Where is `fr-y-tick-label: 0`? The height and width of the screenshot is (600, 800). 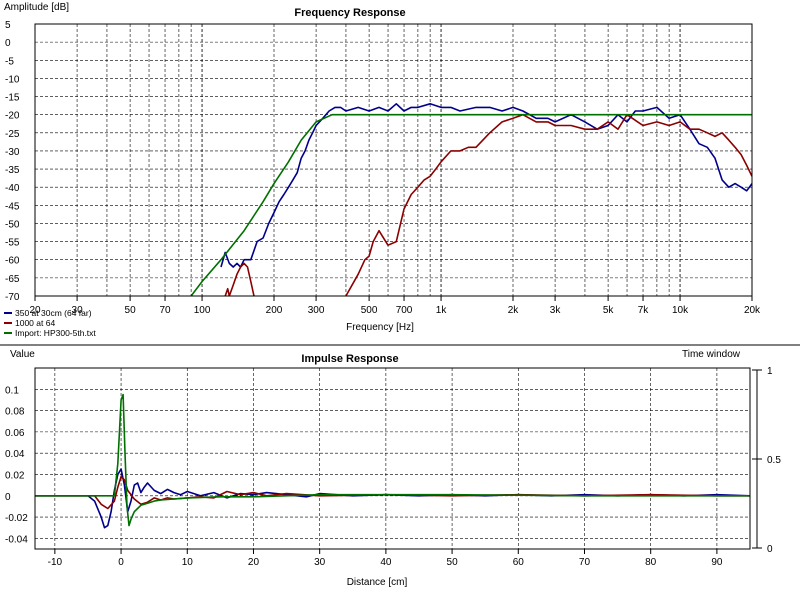 fr-y-tick-label: 0 is located at coordinates (8, 43).